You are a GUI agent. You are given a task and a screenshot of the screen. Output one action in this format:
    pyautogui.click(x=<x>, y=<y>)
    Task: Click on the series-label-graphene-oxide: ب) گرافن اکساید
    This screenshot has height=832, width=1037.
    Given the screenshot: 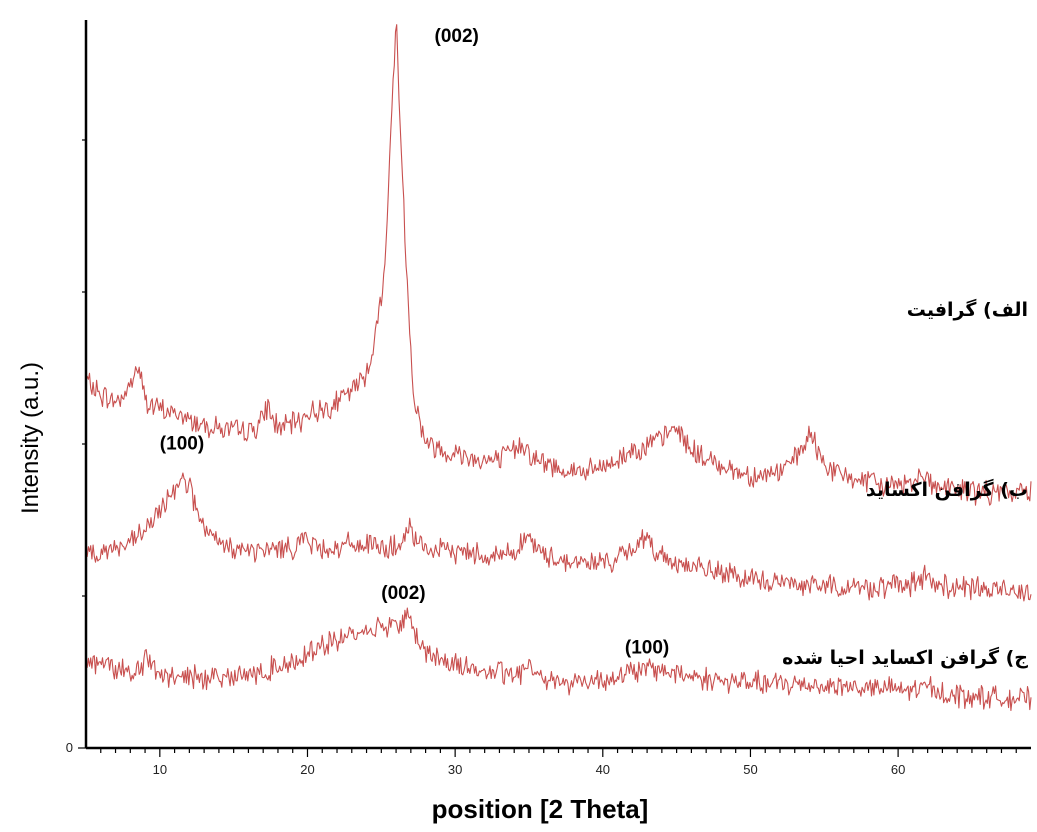 What is the action you would take?
    pyautogui.click(x=947, y=489)
    